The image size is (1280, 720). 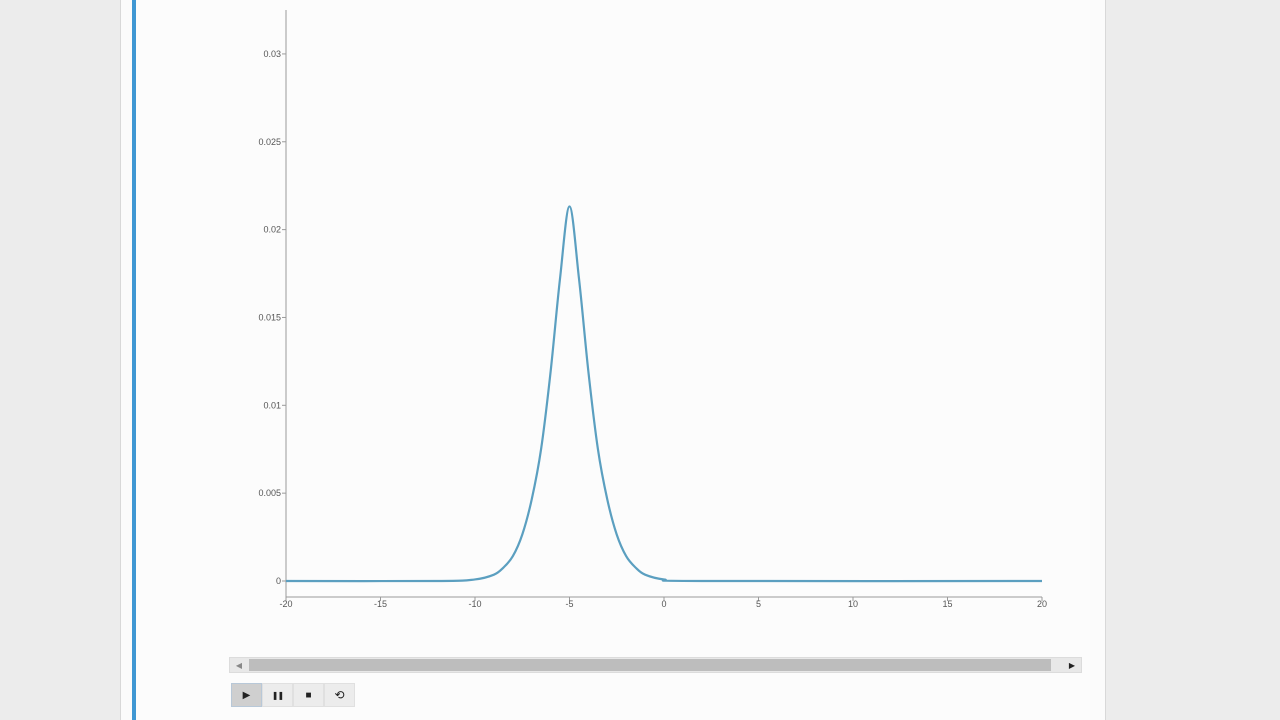 I want to click on accent-bar, so click(x=134, y=360).